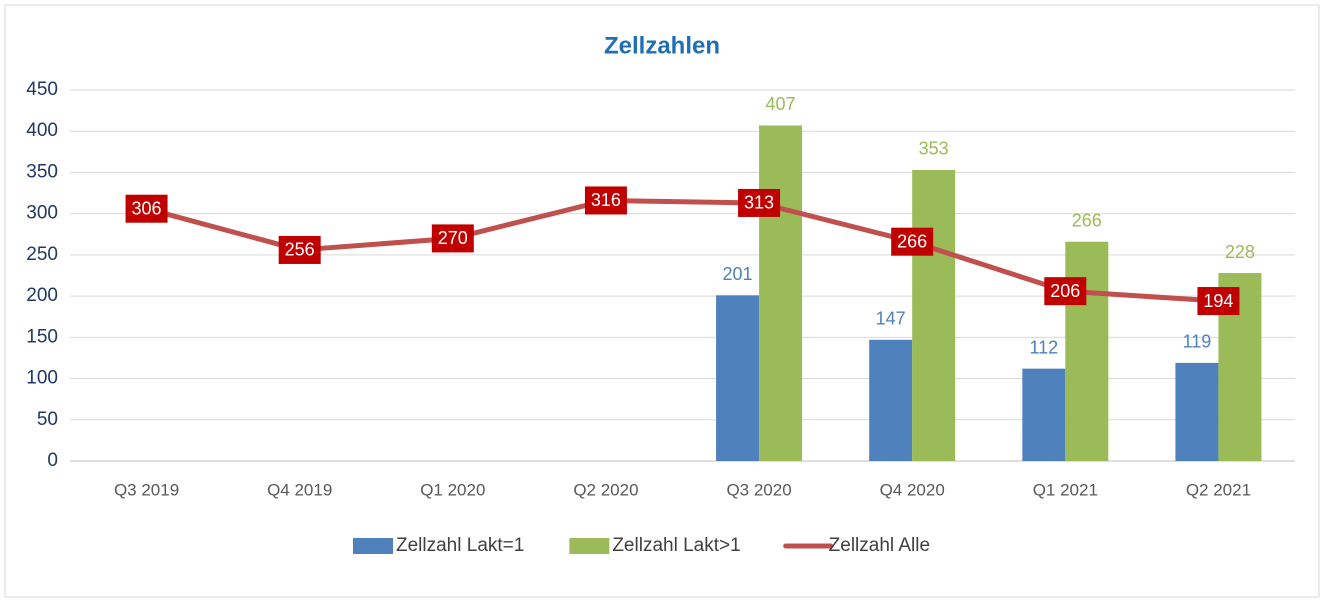 This screenshot has height=602, width=1324. I want to click on y-tick-label: 100, so click(42, 378).